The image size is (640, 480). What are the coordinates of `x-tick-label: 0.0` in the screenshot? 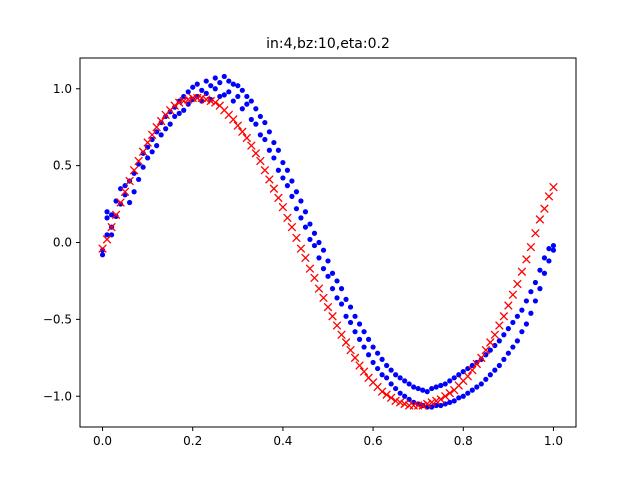 It's located at (102, 441).